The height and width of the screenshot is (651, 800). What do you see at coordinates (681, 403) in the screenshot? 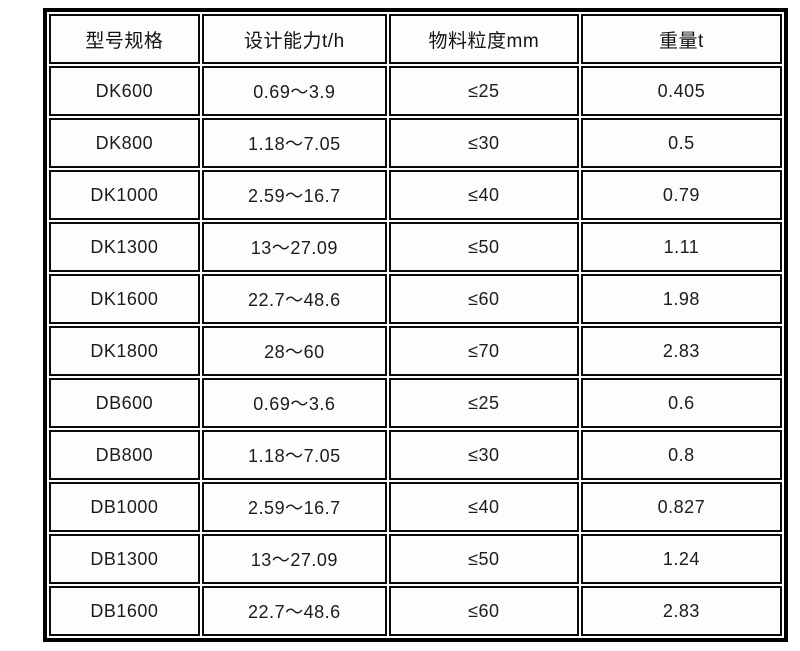
I see `cell-weight: 0.6` at bounding box center [681, 403].